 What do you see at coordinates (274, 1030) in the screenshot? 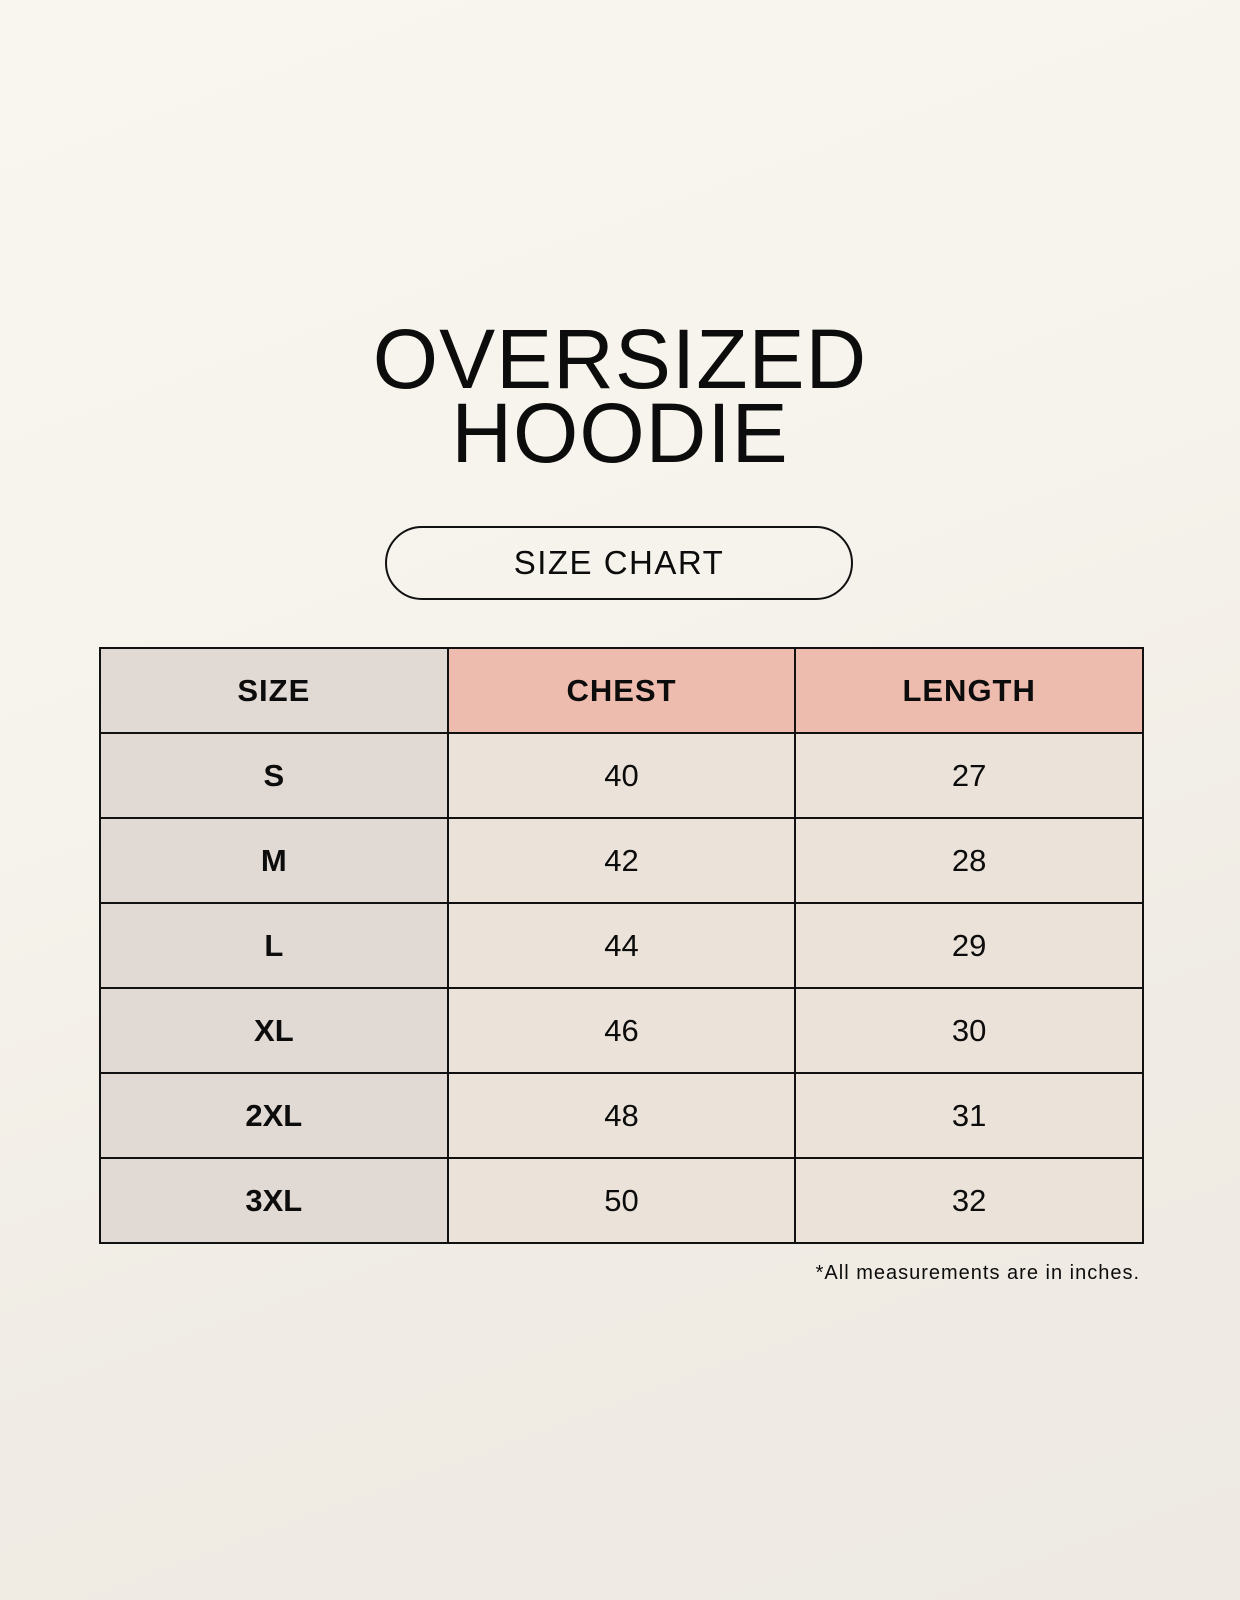
I see `cell-size: XL` at bounding box center [274, 1030].